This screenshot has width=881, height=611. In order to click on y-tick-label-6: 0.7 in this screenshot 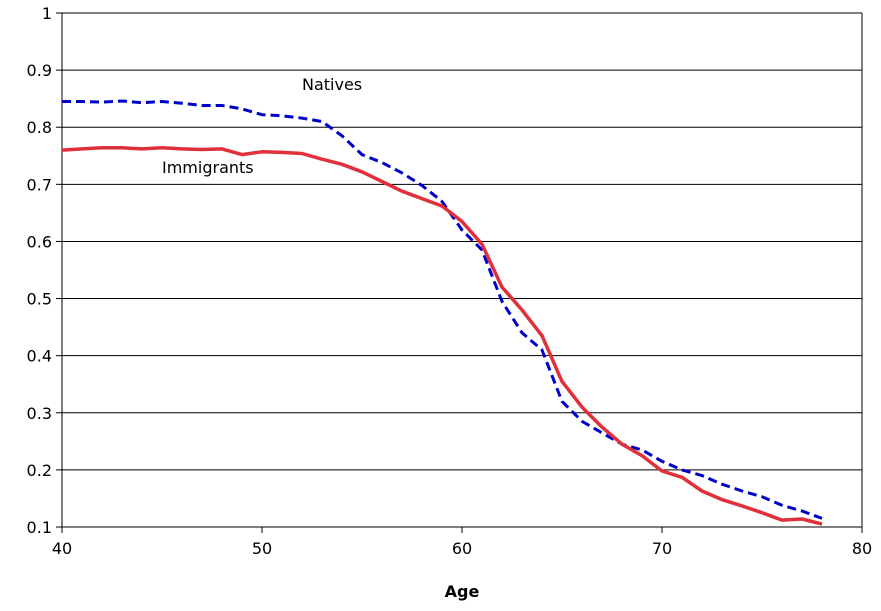, I will do `click(39, 184)`.